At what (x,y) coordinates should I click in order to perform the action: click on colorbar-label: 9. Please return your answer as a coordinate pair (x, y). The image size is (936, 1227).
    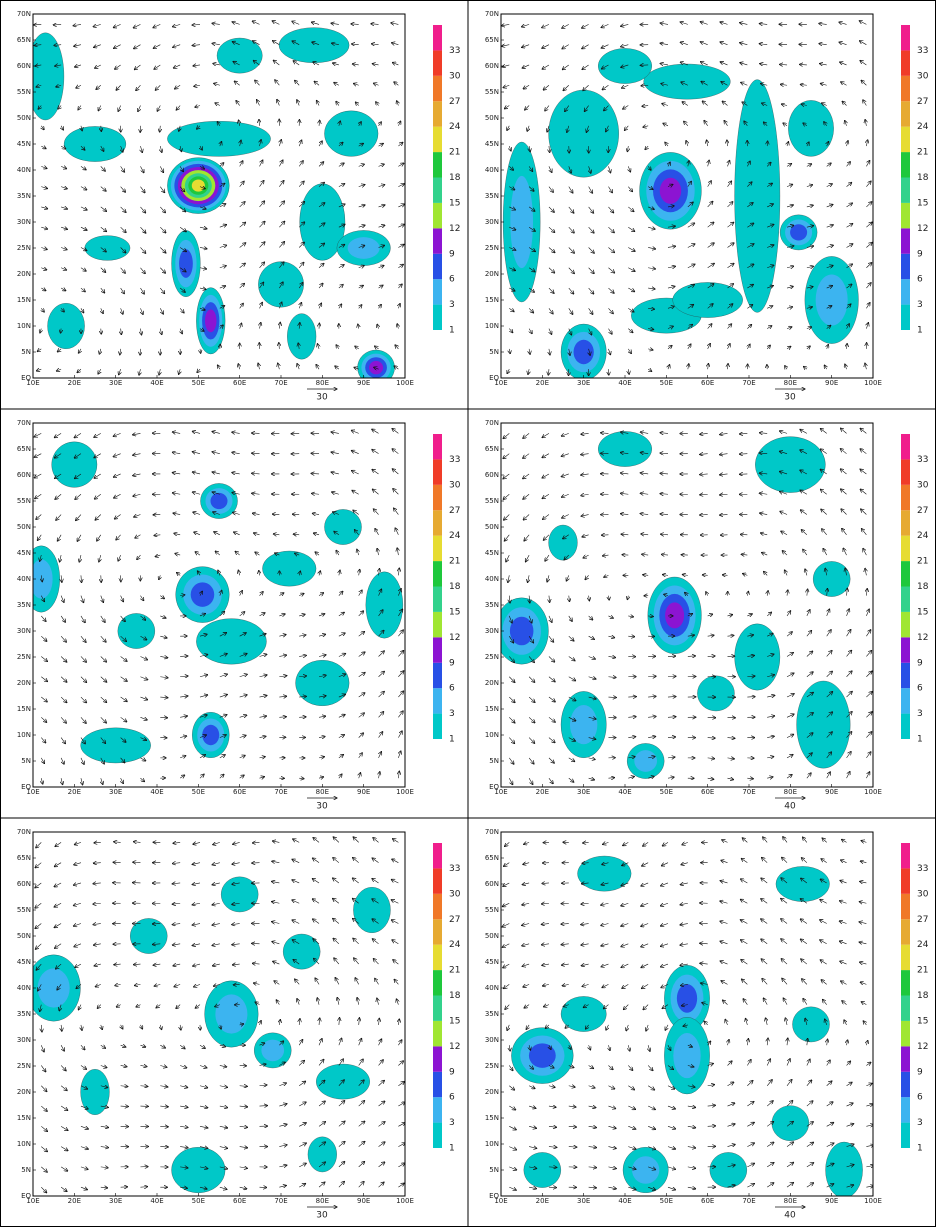
    Looking at the image, I should click on (452, 663).